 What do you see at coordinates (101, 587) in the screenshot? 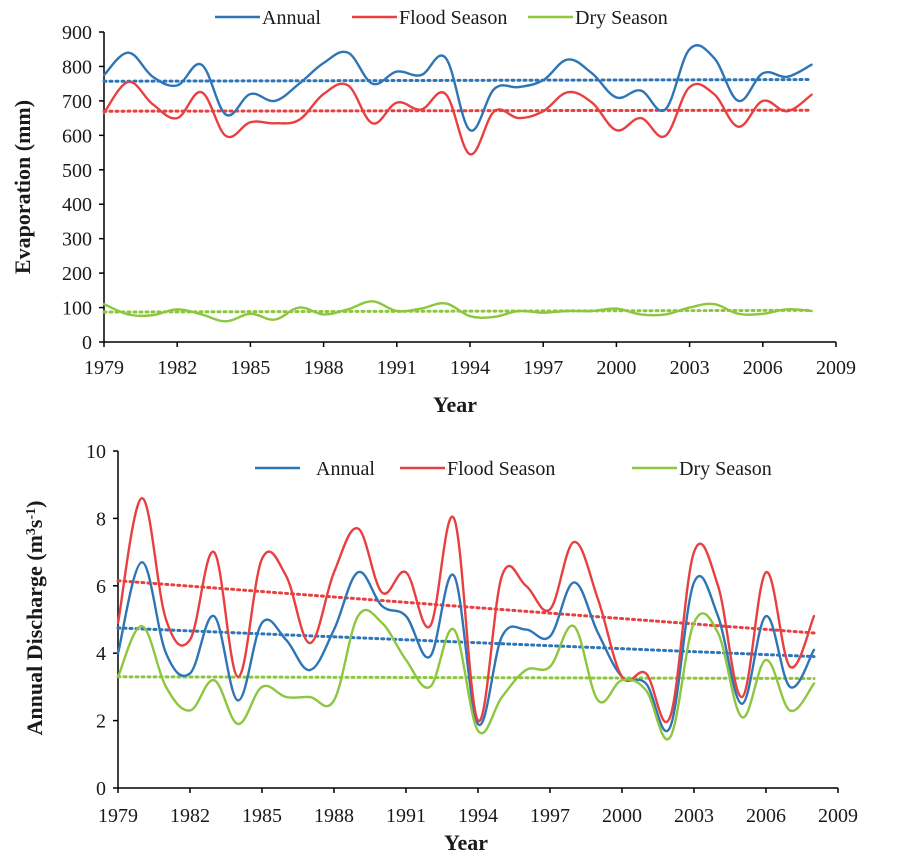
I see `y-tick-label: 6` at bounding box center [101, 587].